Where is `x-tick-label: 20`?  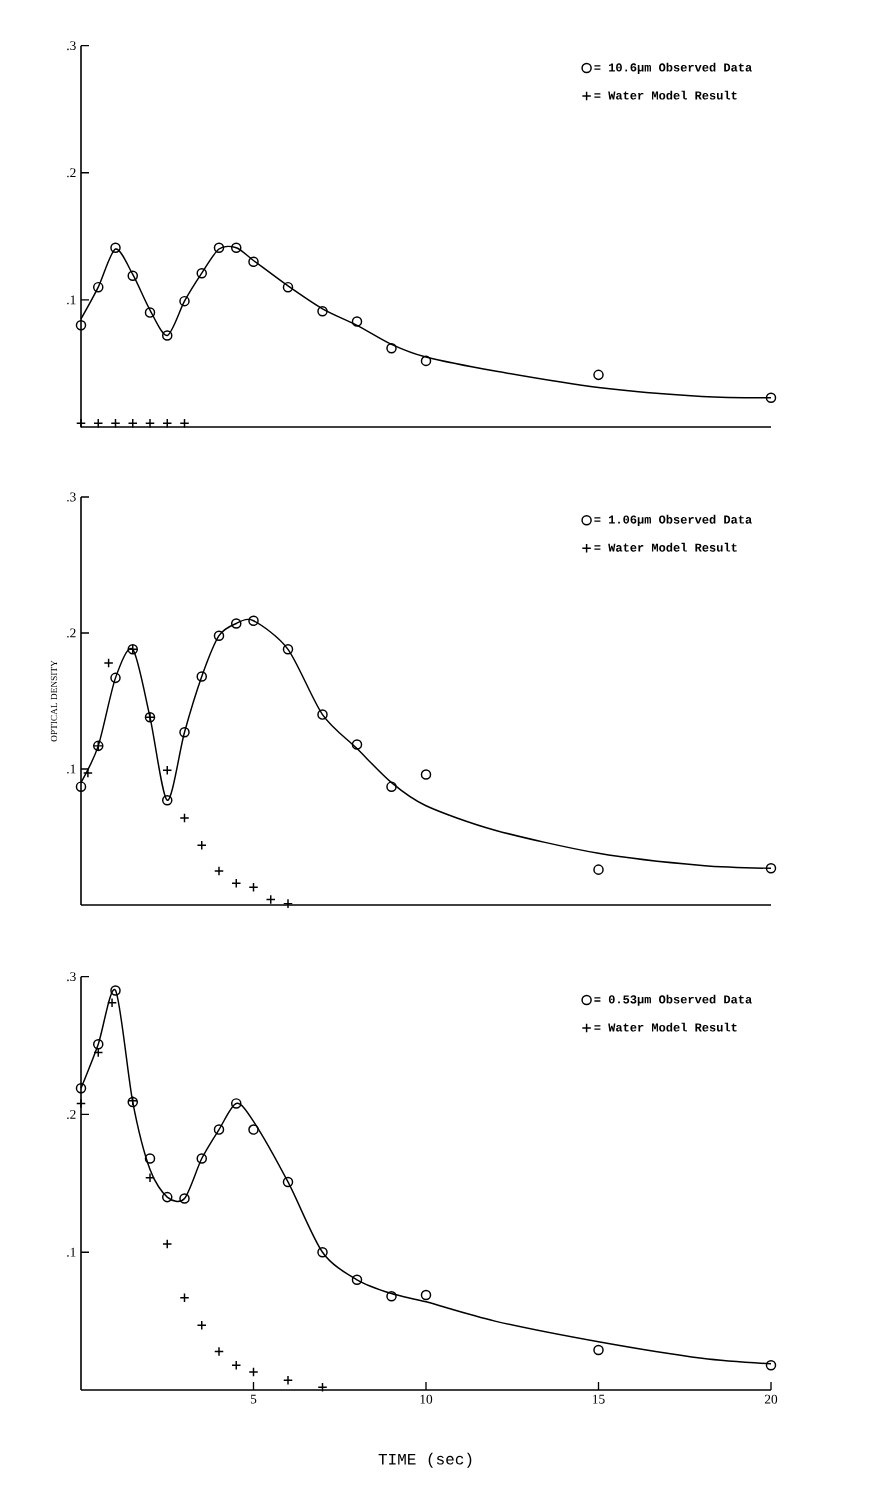 x-tick-label: 20 is located at coordinates (771, 1399).